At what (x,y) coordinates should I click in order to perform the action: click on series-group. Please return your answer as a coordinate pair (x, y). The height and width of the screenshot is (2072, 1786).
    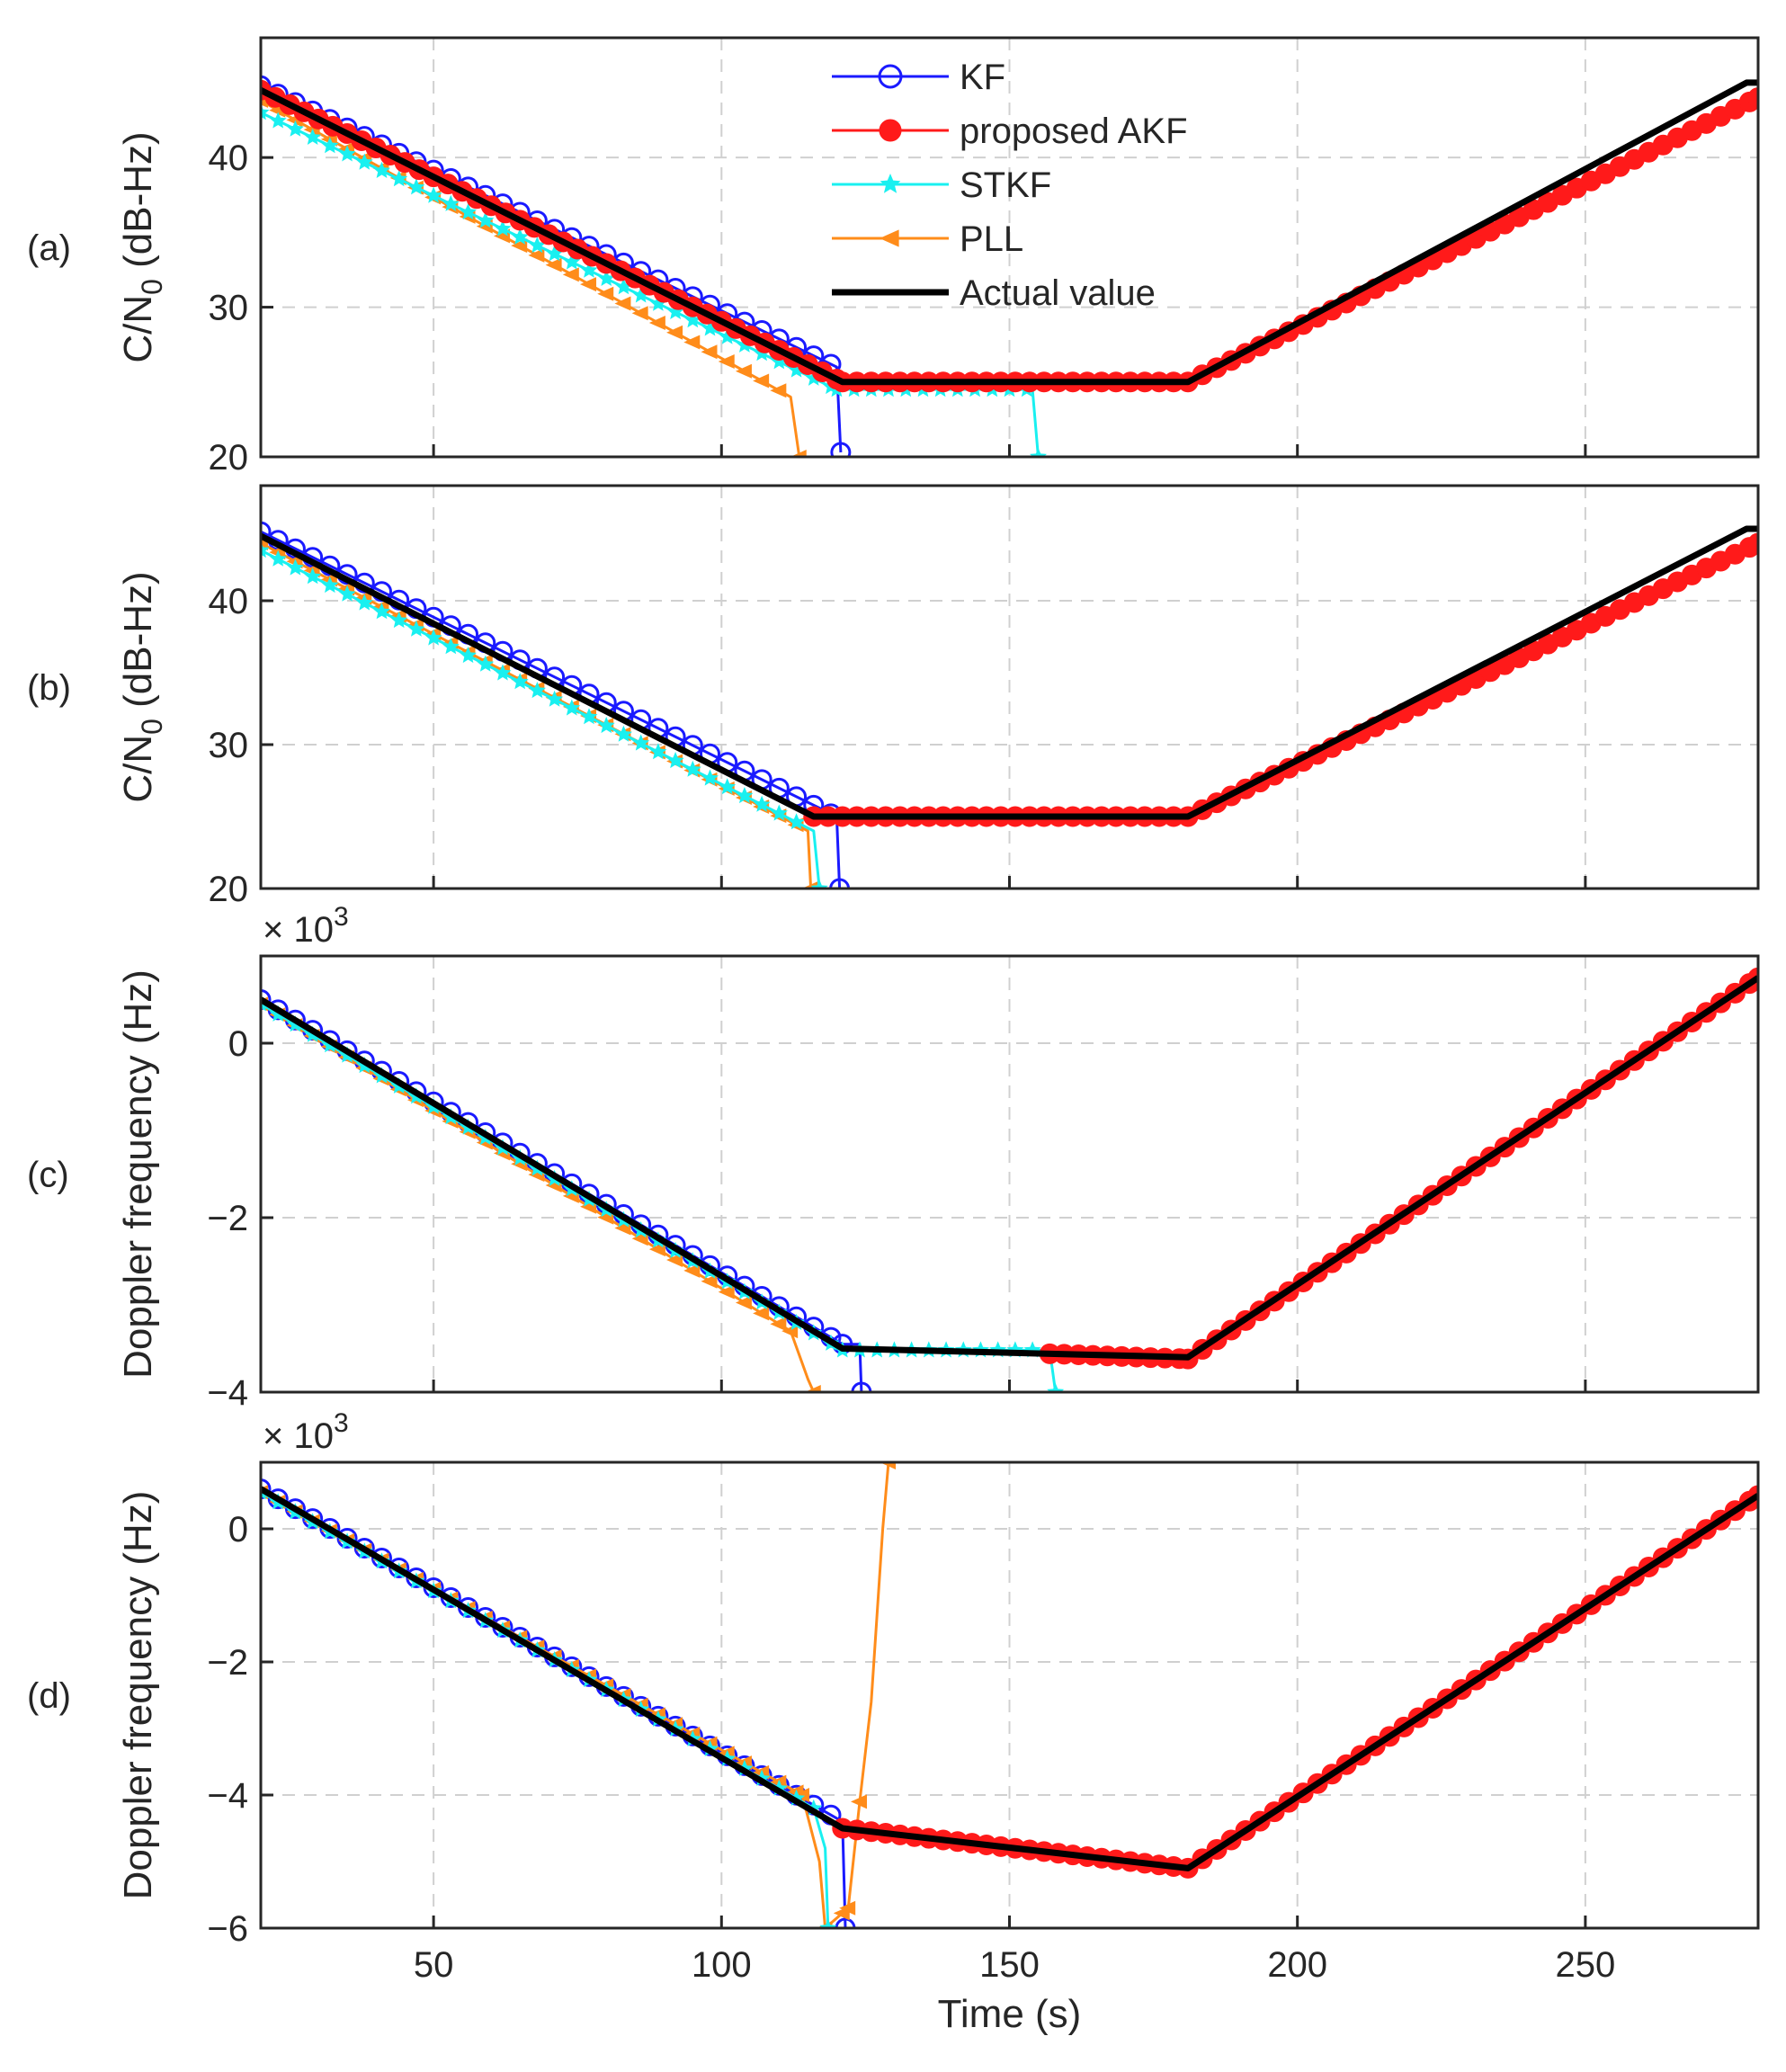
    Looking at the image, I should click on (1009, 705).